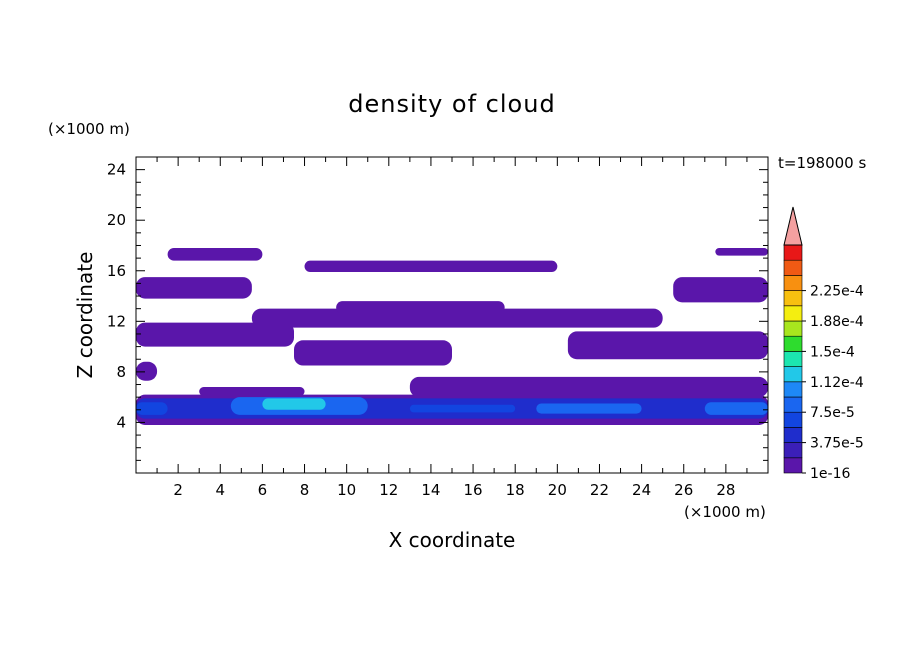  Describe the element at coordinates (599, 490) in the screenshot. I see `x-tick-label: 22` at that location.